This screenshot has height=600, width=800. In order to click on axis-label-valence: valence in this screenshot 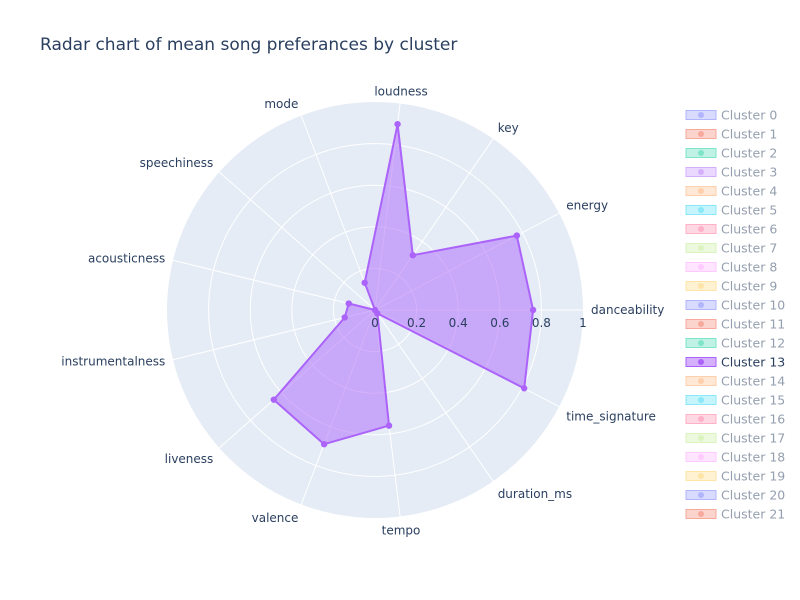, I will do `click(275, 518)`.